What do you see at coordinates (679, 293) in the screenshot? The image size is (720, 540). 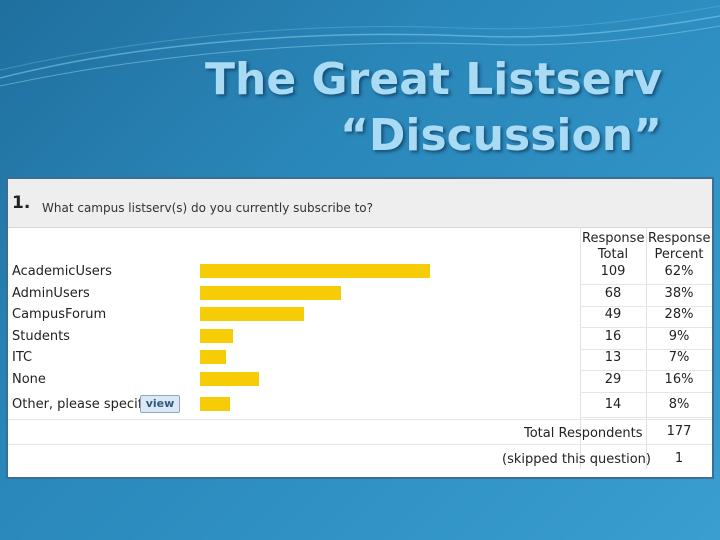 I see `response-percent-value: 38%` at bounding box center [679, 293].